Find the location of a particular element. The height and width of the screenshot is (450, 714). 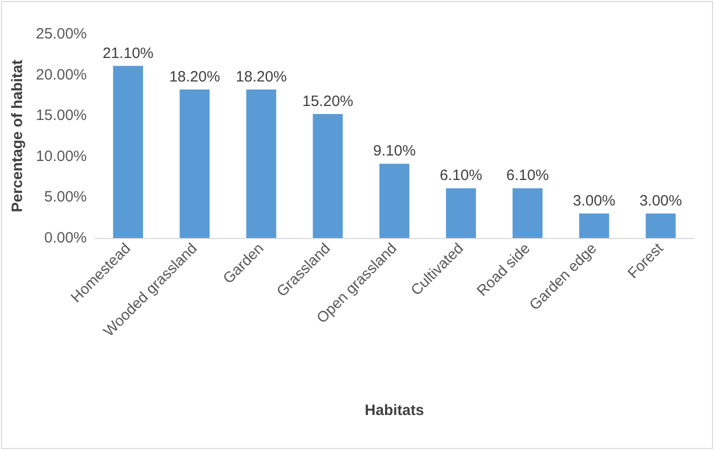

y-tick-label: 5.00% is located at coordinates (65, 197).